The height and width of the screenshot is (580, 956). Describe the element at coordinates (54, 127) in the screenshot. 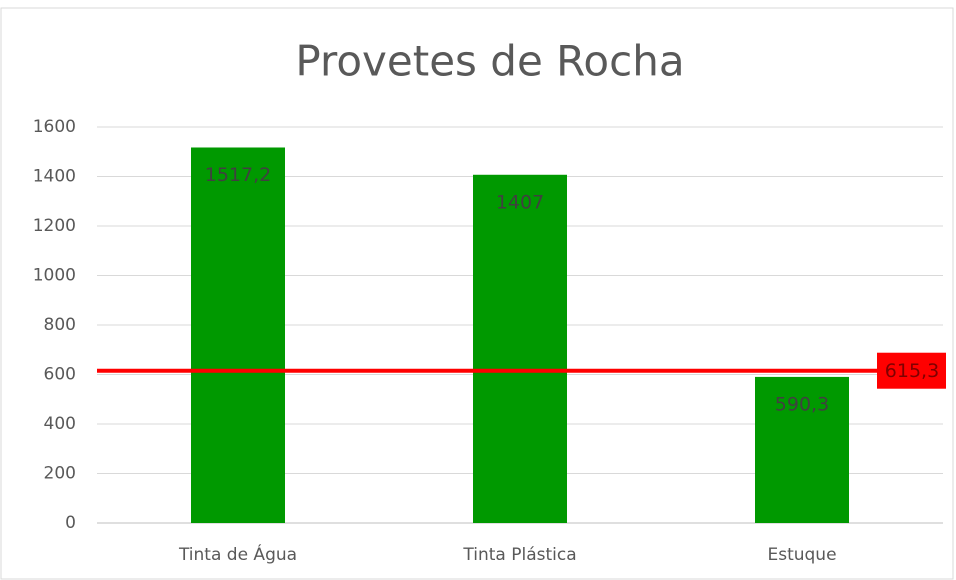

I see `y-tick-label: 1600` at that location.